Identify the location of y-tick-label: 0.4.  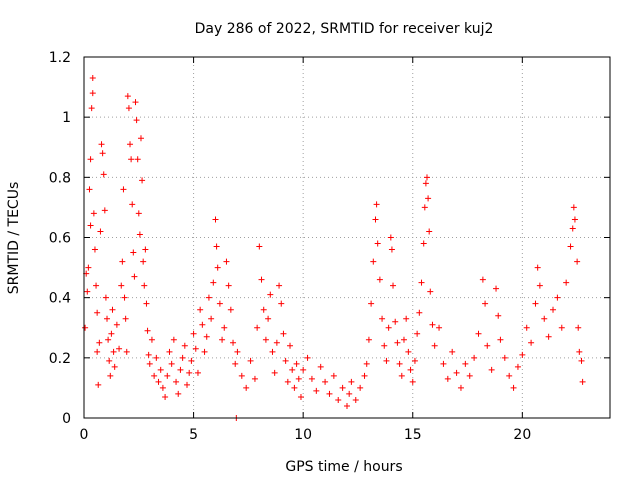
(60, 299).